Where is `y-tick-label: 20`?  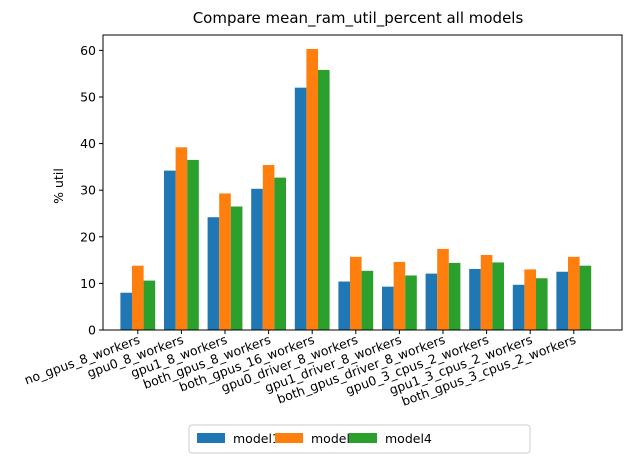
y-tick-label: 20 is located at coordinates (88, 236).